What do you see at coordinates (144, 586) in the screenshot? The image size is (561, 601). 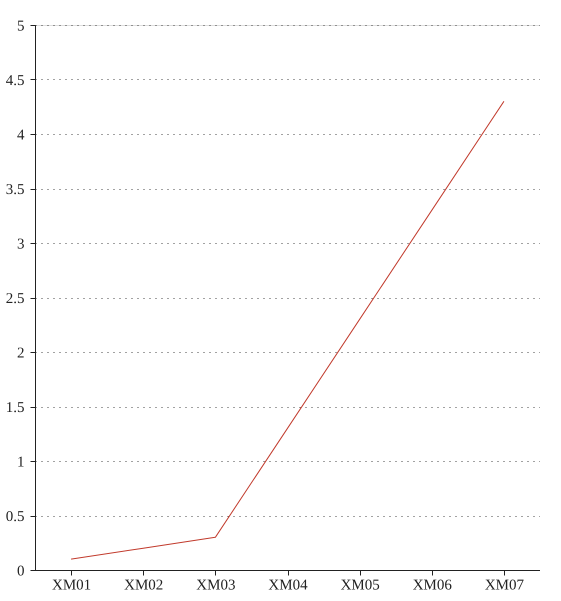 I see `x-tick-label: XM02` at bounding box center [144, 586].